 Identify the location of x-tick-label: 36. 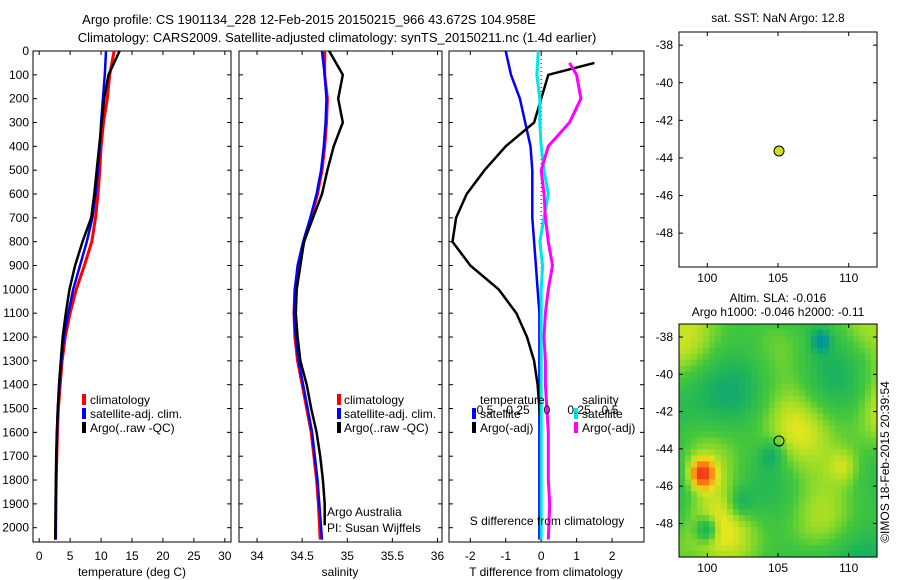
(438, 556).